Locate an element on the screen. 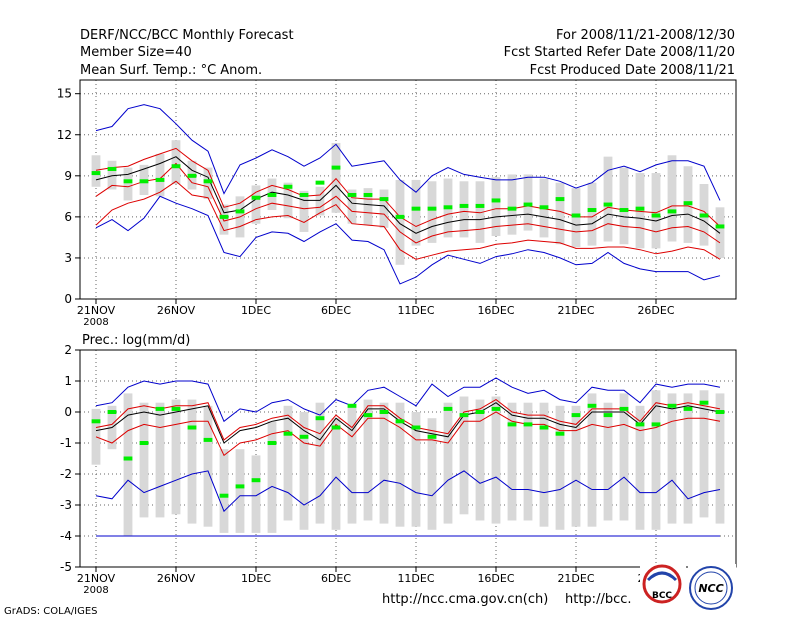 The image size is (800, 618). series-line-lower is located at coordinates (408, 434).